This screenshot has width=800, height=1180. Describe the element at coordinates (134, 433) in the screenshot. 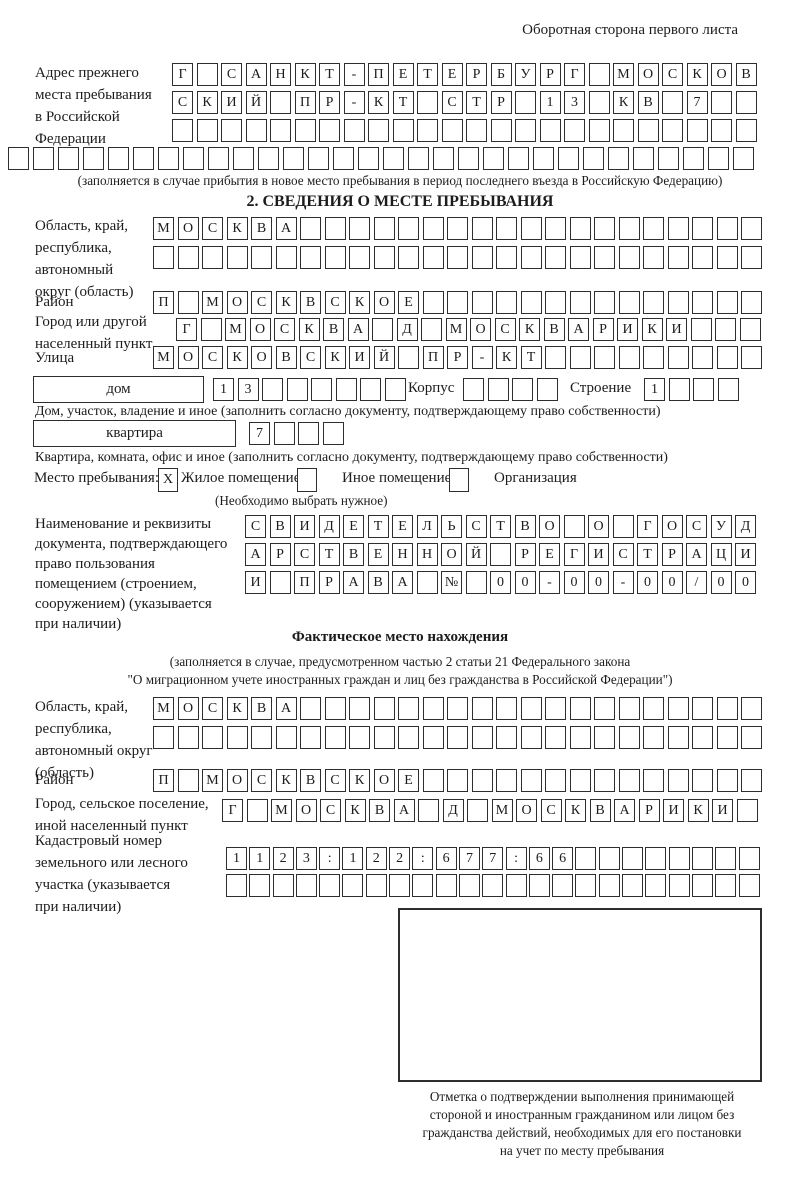

I see `apartment-type-box: квартира` at that location.